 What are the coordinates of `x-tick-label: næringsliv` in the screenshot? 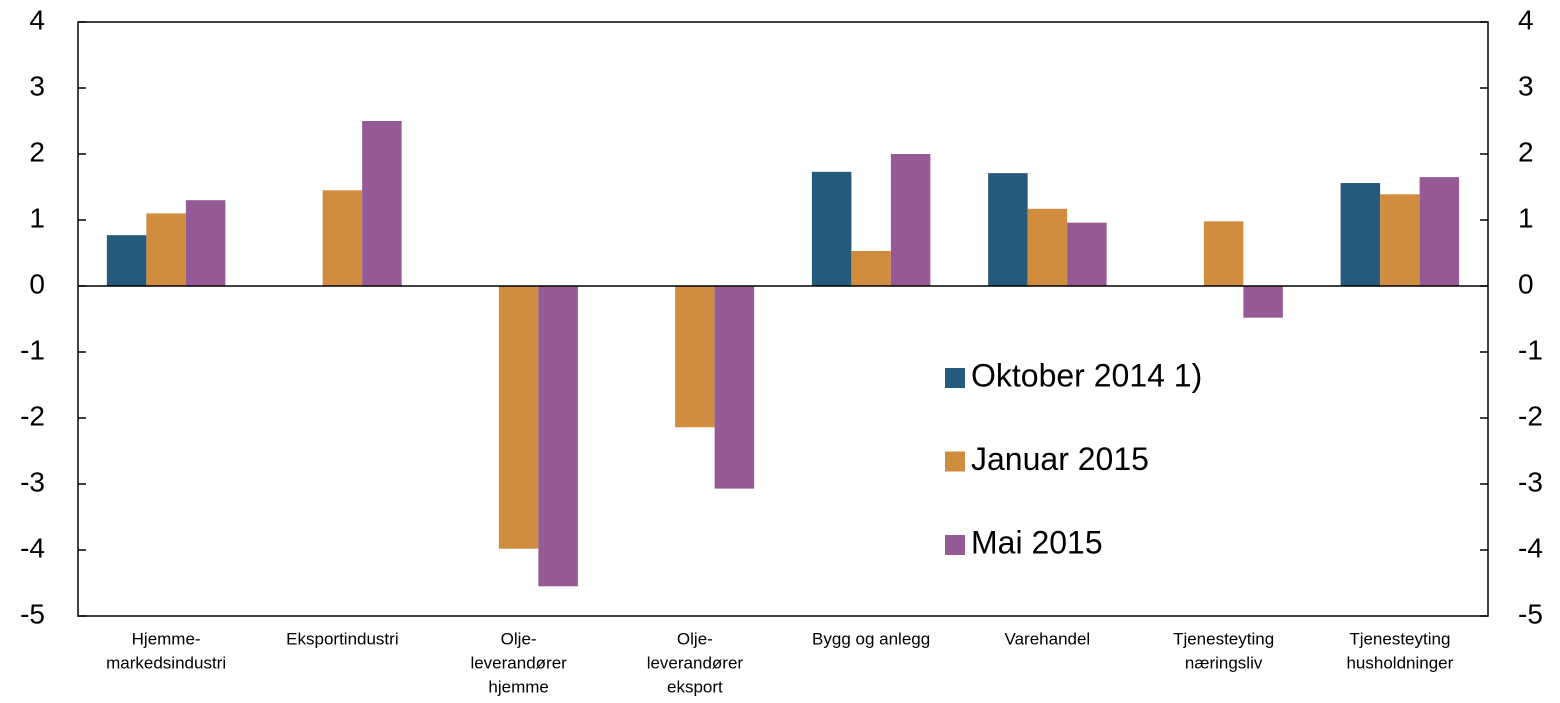 It's located at (1224, 662).